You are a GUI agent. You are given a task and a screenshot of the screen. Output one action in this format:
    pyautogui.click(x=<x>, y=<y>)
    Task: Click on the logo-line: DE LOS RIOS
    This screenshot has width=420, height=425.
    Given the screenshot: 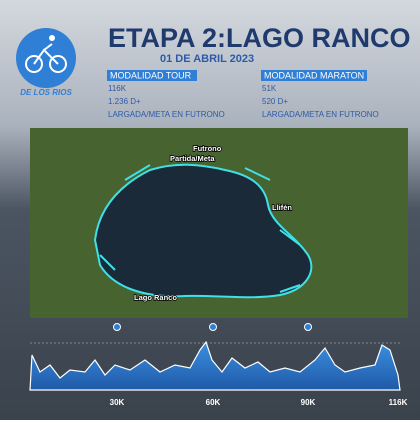 What is the action you would take?
    pyautogui.click(x=46, y=92)
    